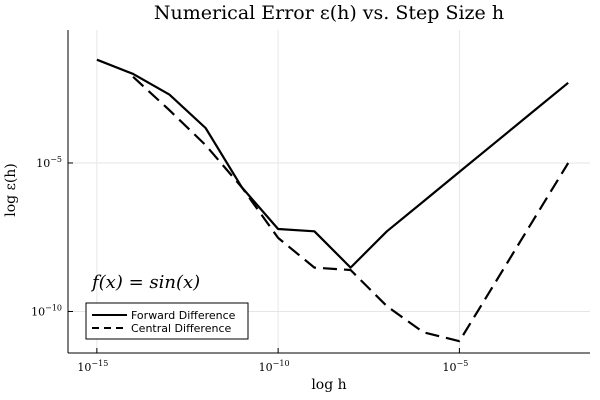 The image size is (600, 400). What do you see at coordinates (183, 315) in the screenshot?
I see `legend-label-forward: Forward Difference` at bounding box center [183, 315].